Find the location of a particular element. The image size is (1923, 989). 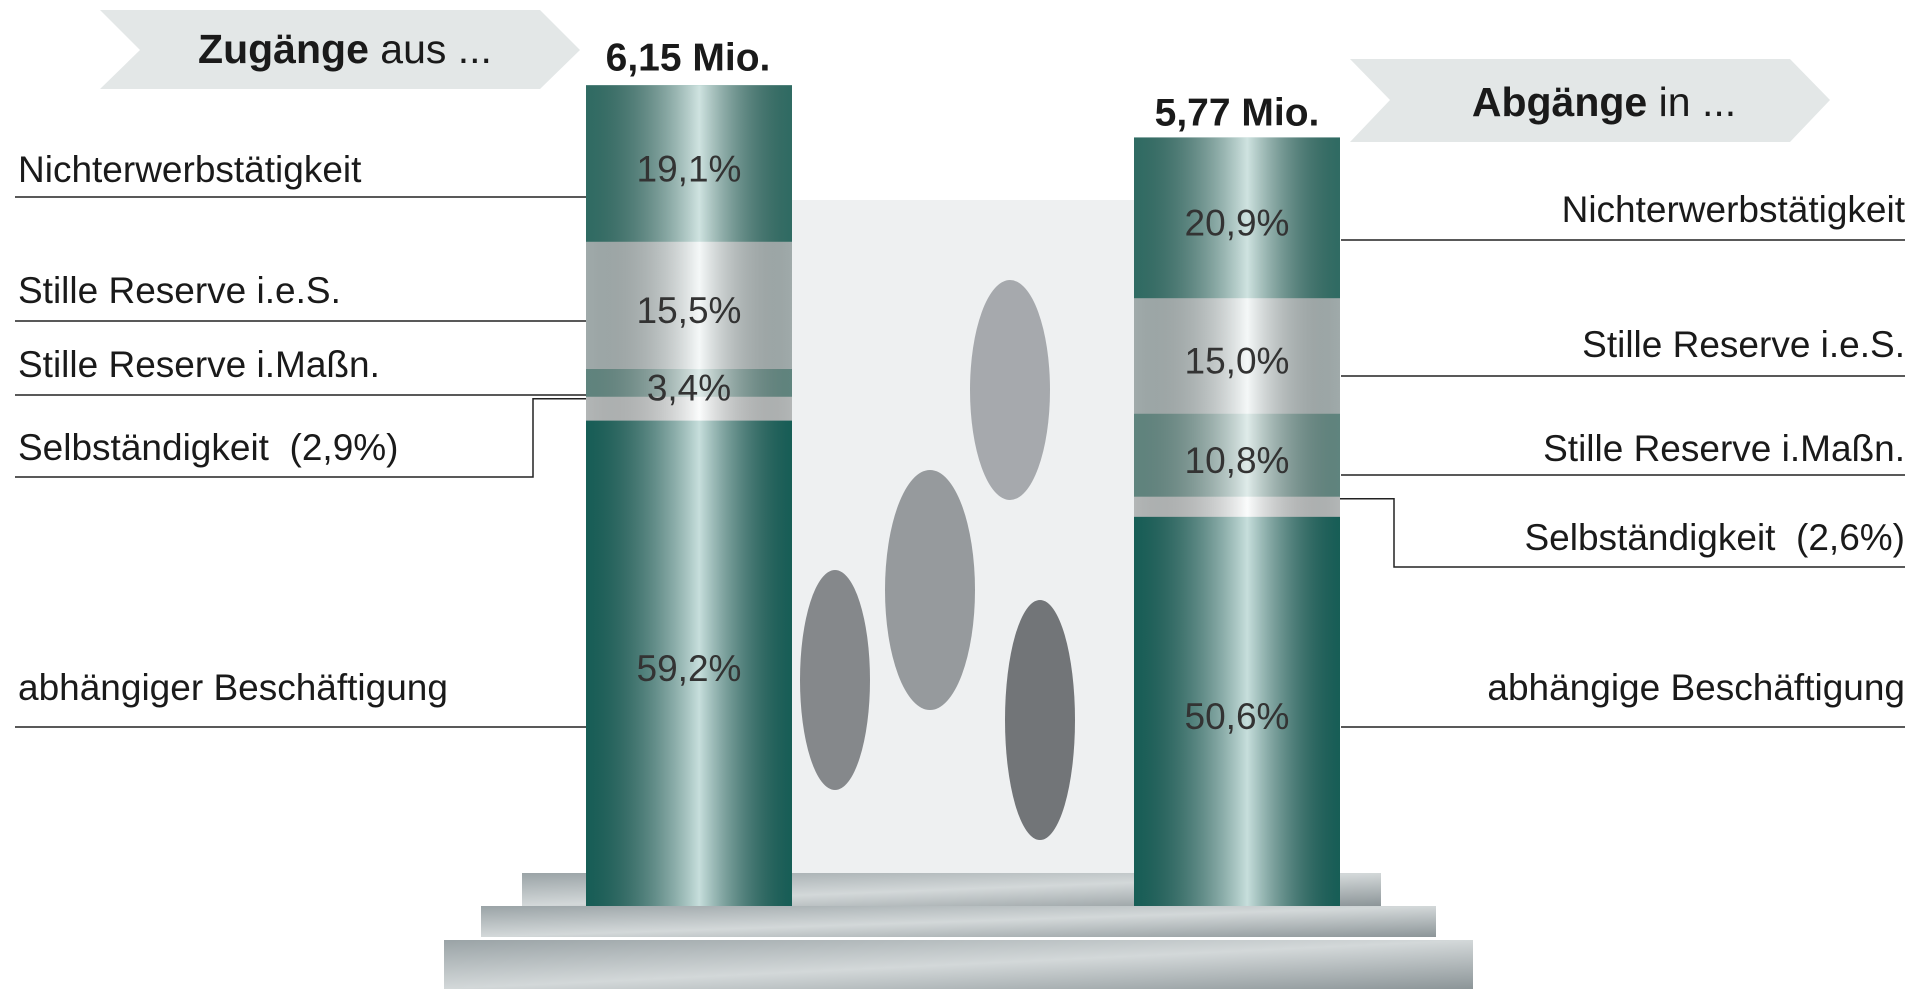

segment-value-label: 15,0% is located at coordinates (1237, 361).